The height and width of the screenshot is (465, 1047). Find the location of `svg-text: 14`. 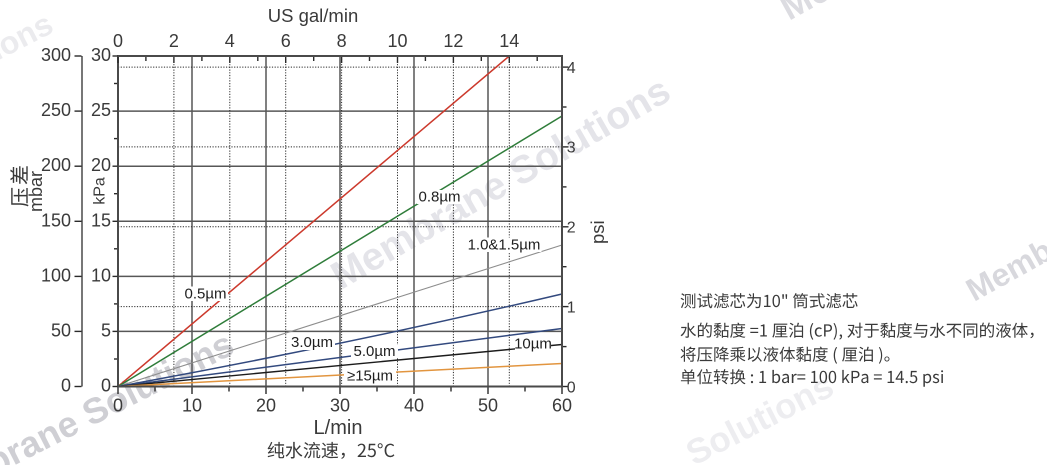

svg-text: 14 is located at coordinates (509, 41).